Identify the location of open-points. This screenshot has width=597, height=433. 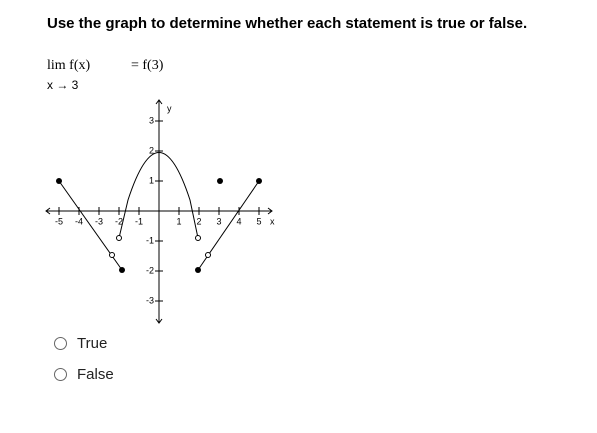
(160, 246).